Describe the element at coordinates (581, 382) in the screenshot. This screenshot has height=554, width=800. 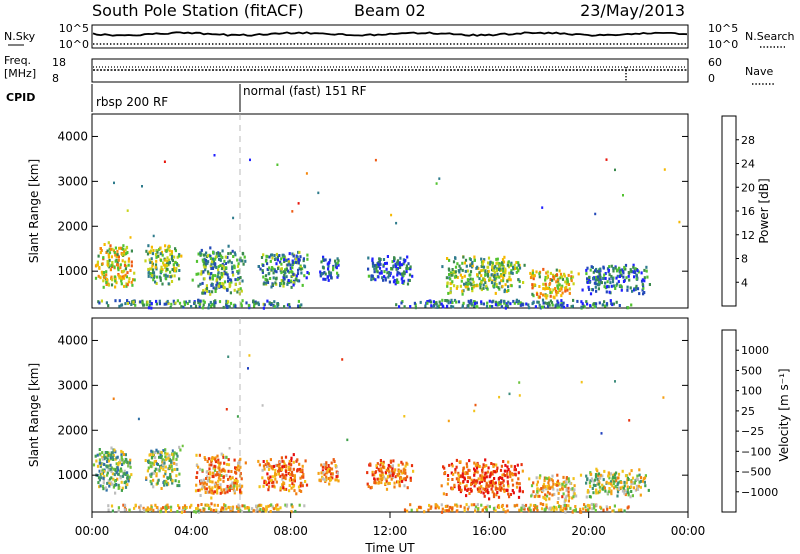
I see `velocity-echo-point` at that location.